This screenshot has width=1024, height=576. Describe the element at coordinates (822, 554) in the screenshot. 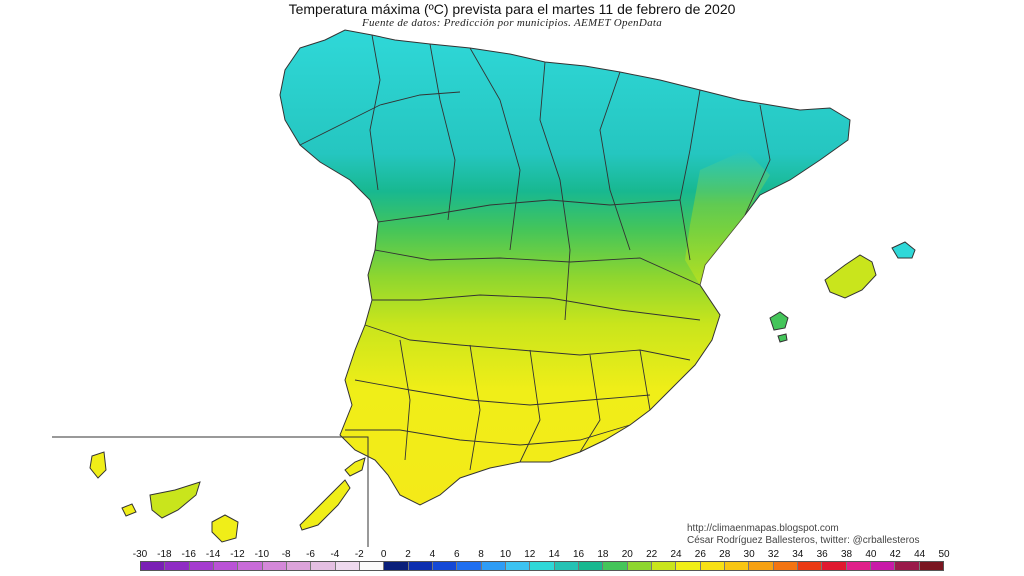

I see `legend-label: 36` at that location.